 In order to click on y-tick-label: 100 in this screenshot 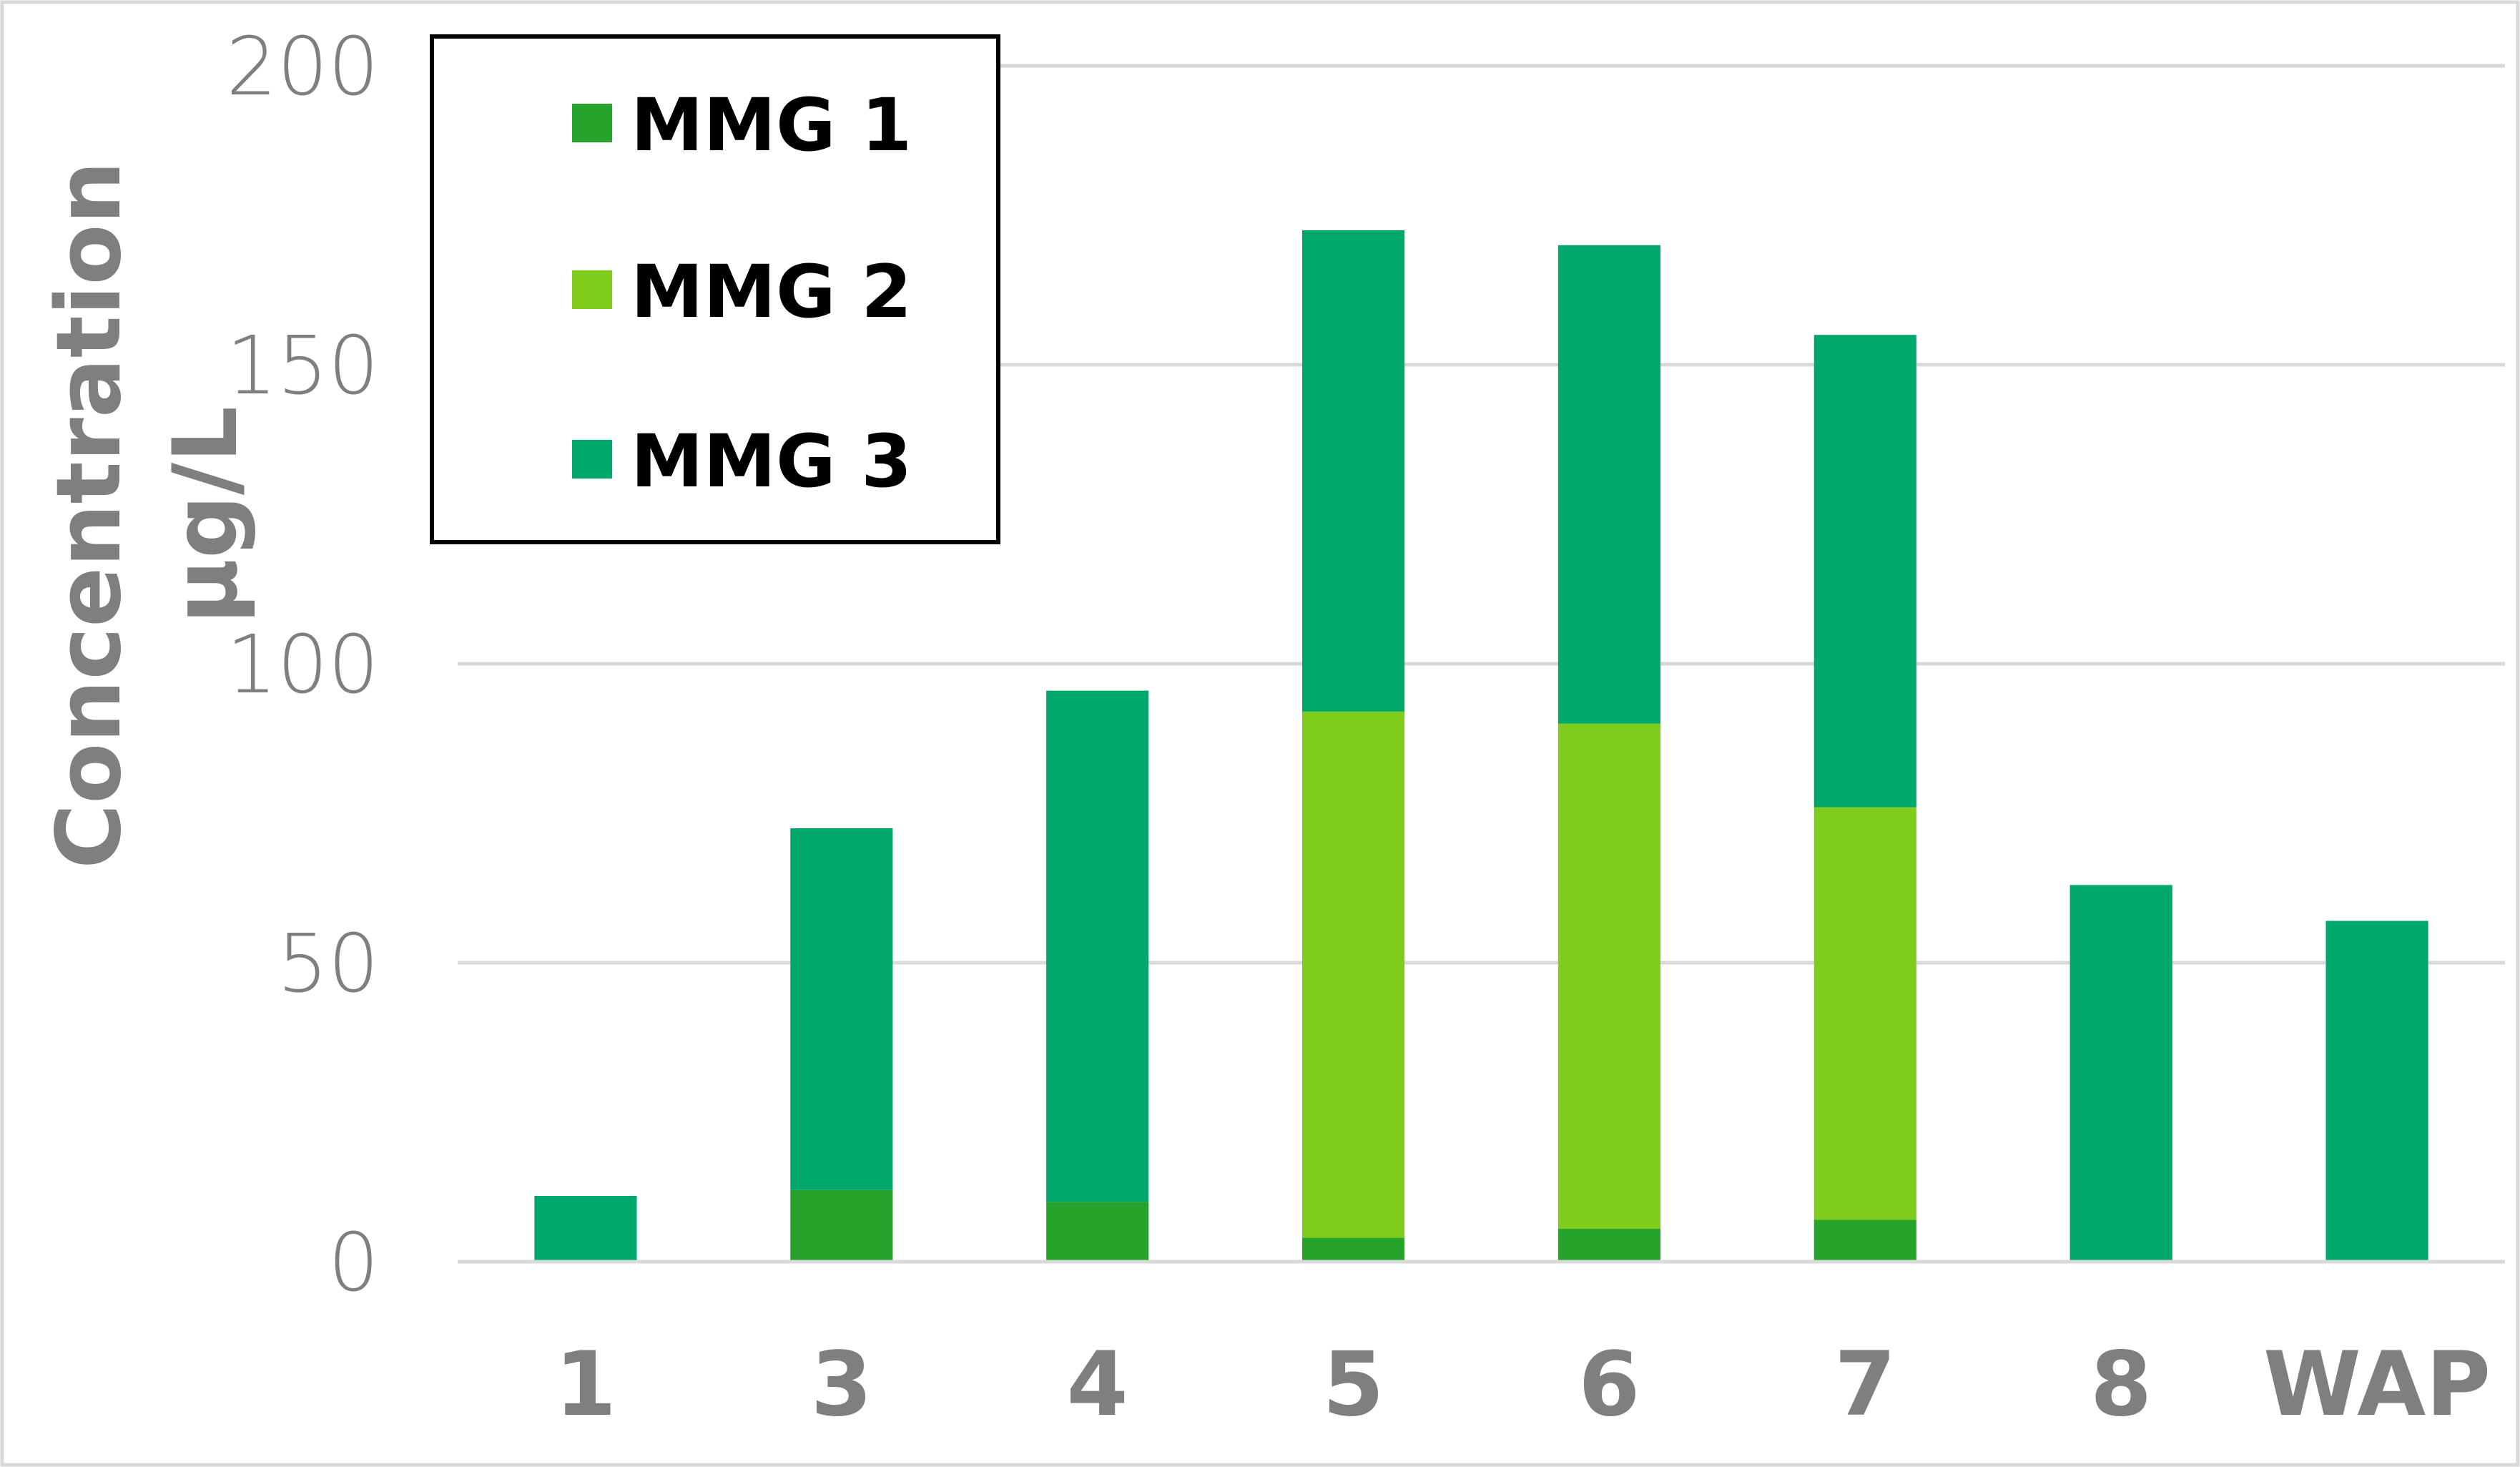, I will do `click(302, 665)`.